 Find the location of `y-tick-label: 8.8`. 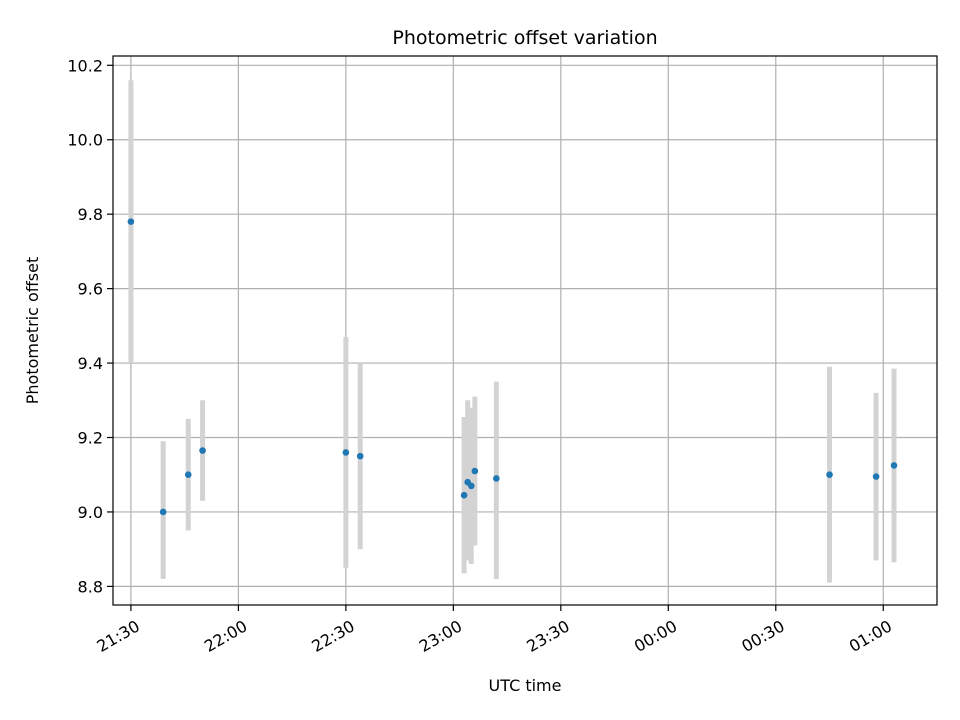

y-tick-label: 8.8 is located at coordinates (90, 586).